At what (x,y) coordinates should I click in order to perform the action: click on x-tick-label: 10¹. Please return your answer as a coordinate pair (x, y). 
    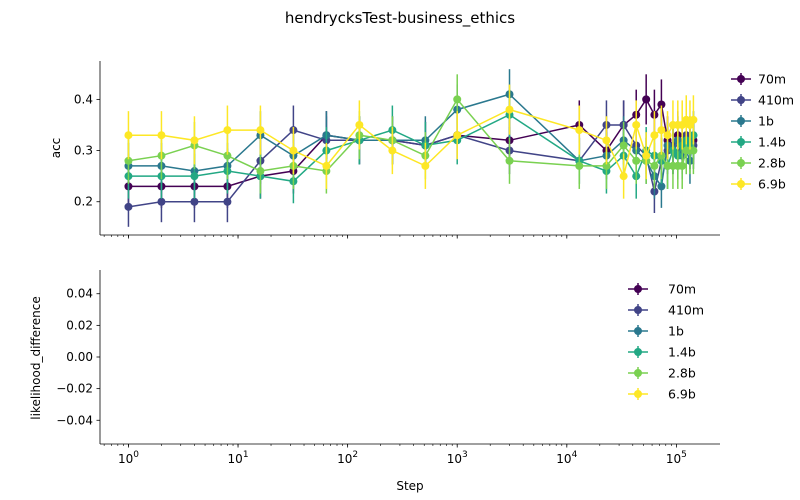
    Looking at the image, I should click on (238, 458).